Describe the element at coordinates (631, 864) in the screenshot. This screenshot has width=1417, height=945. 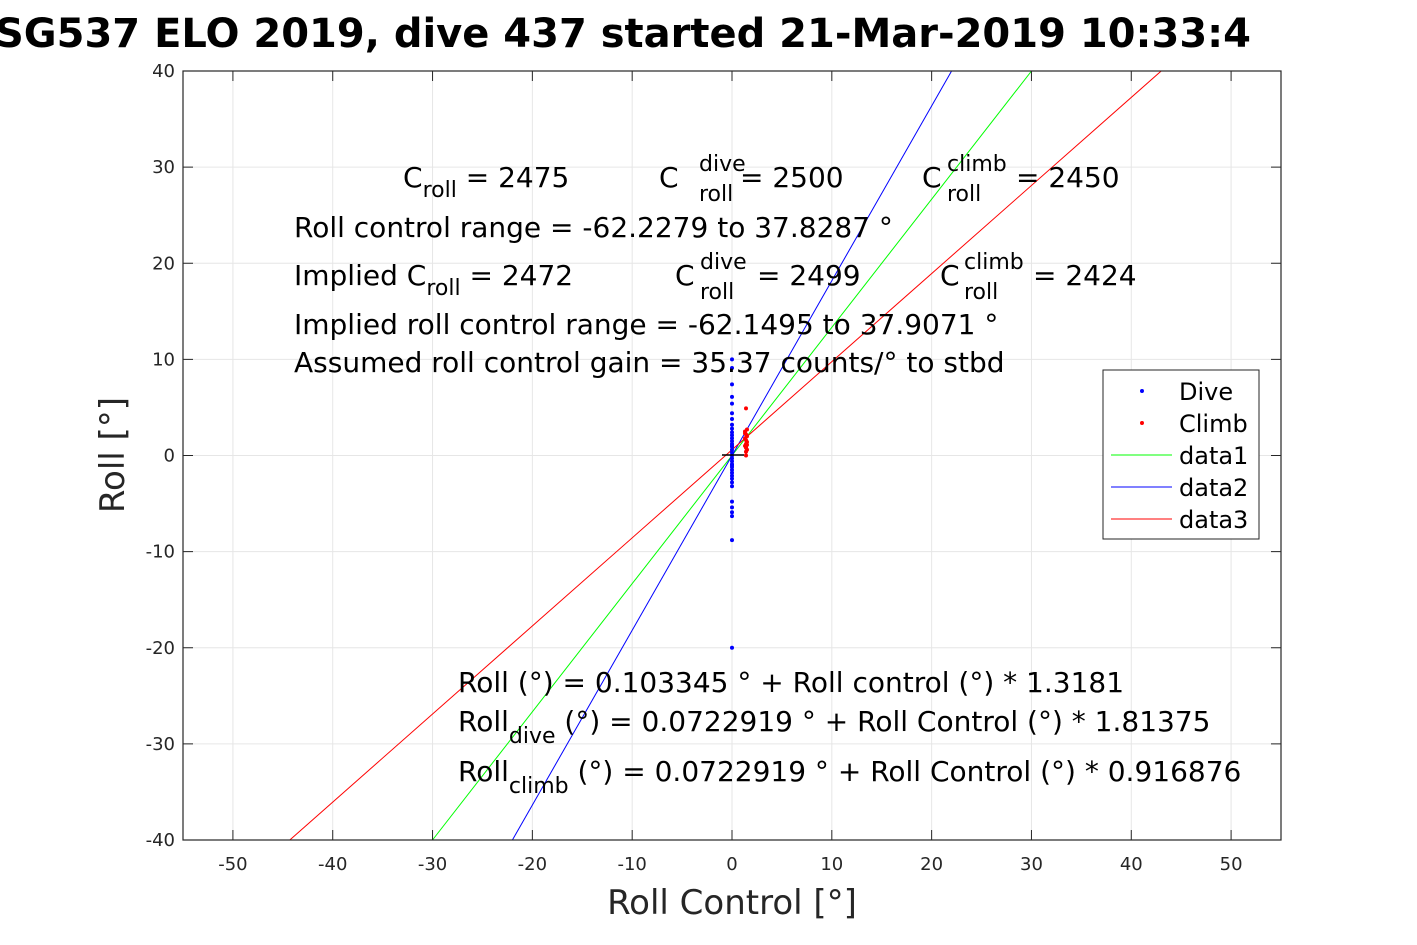
I see `x-tick-label: -10` at that location.